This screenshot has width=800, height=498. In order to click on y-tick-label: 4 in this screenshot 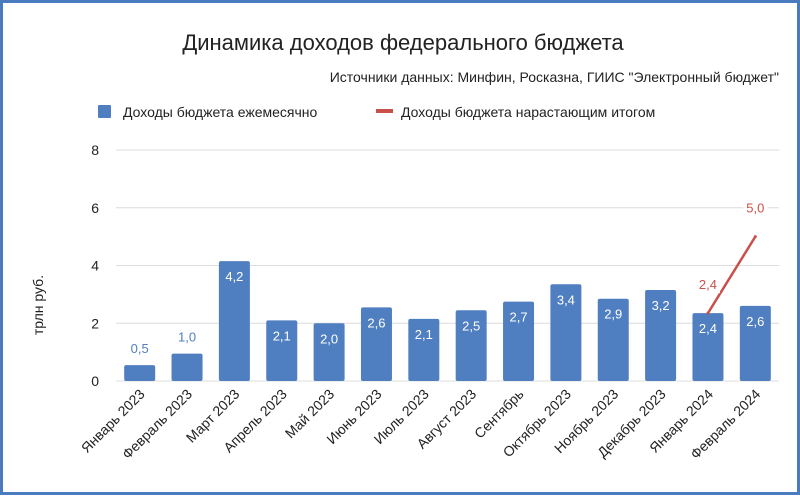, I will do `click(95, 266)`.